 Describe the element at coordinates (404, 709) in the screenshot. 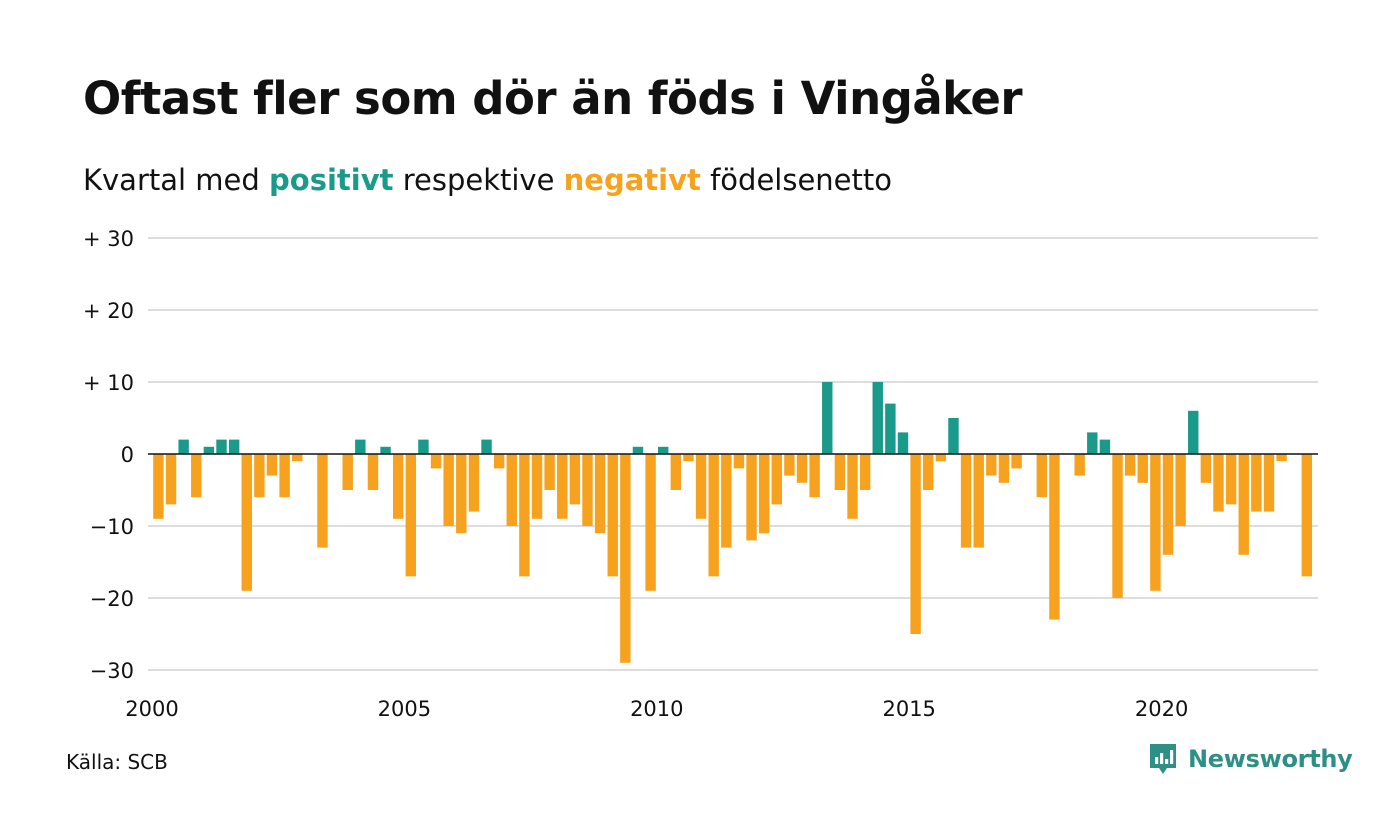

I see `x-tick-label: 2005` at that location.